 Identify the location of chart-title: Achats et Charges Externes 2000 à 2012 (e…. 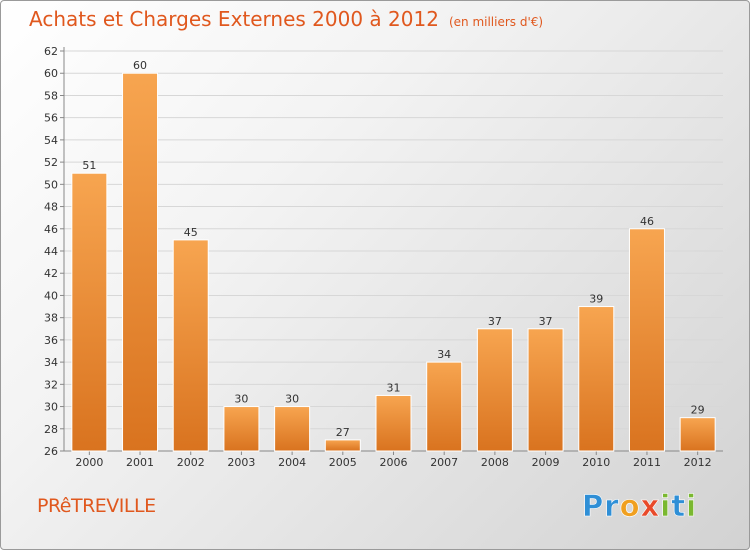
(286, 19).